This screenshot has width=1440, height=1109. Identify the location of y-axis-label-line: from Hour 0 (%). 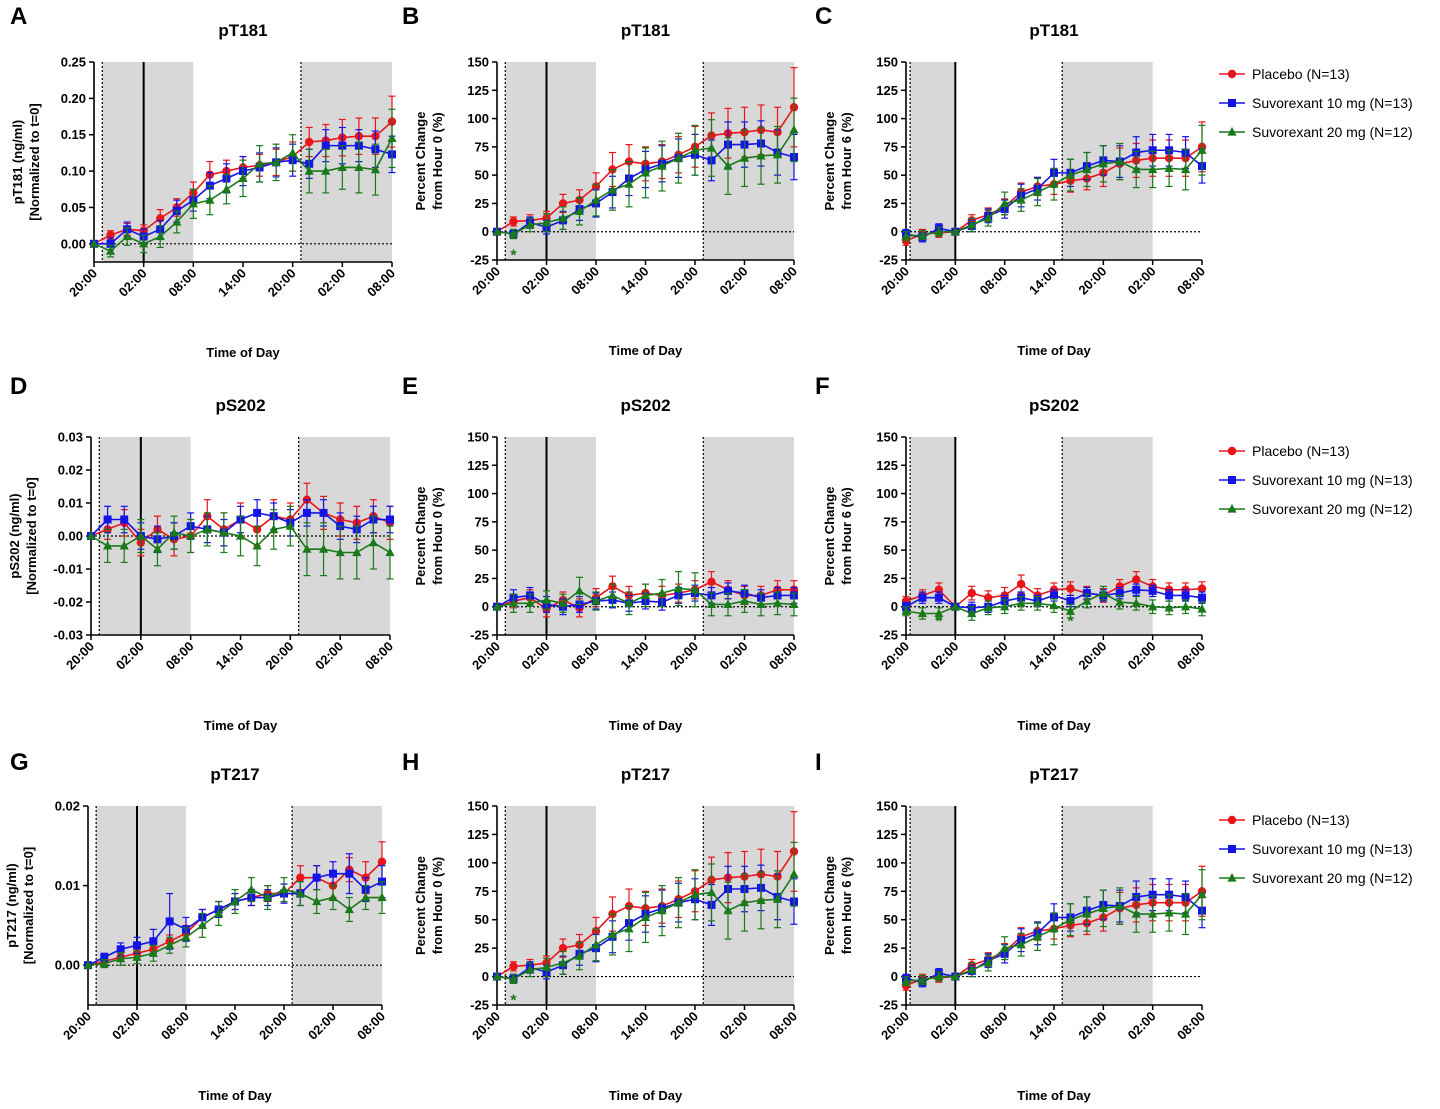
(437, 536).